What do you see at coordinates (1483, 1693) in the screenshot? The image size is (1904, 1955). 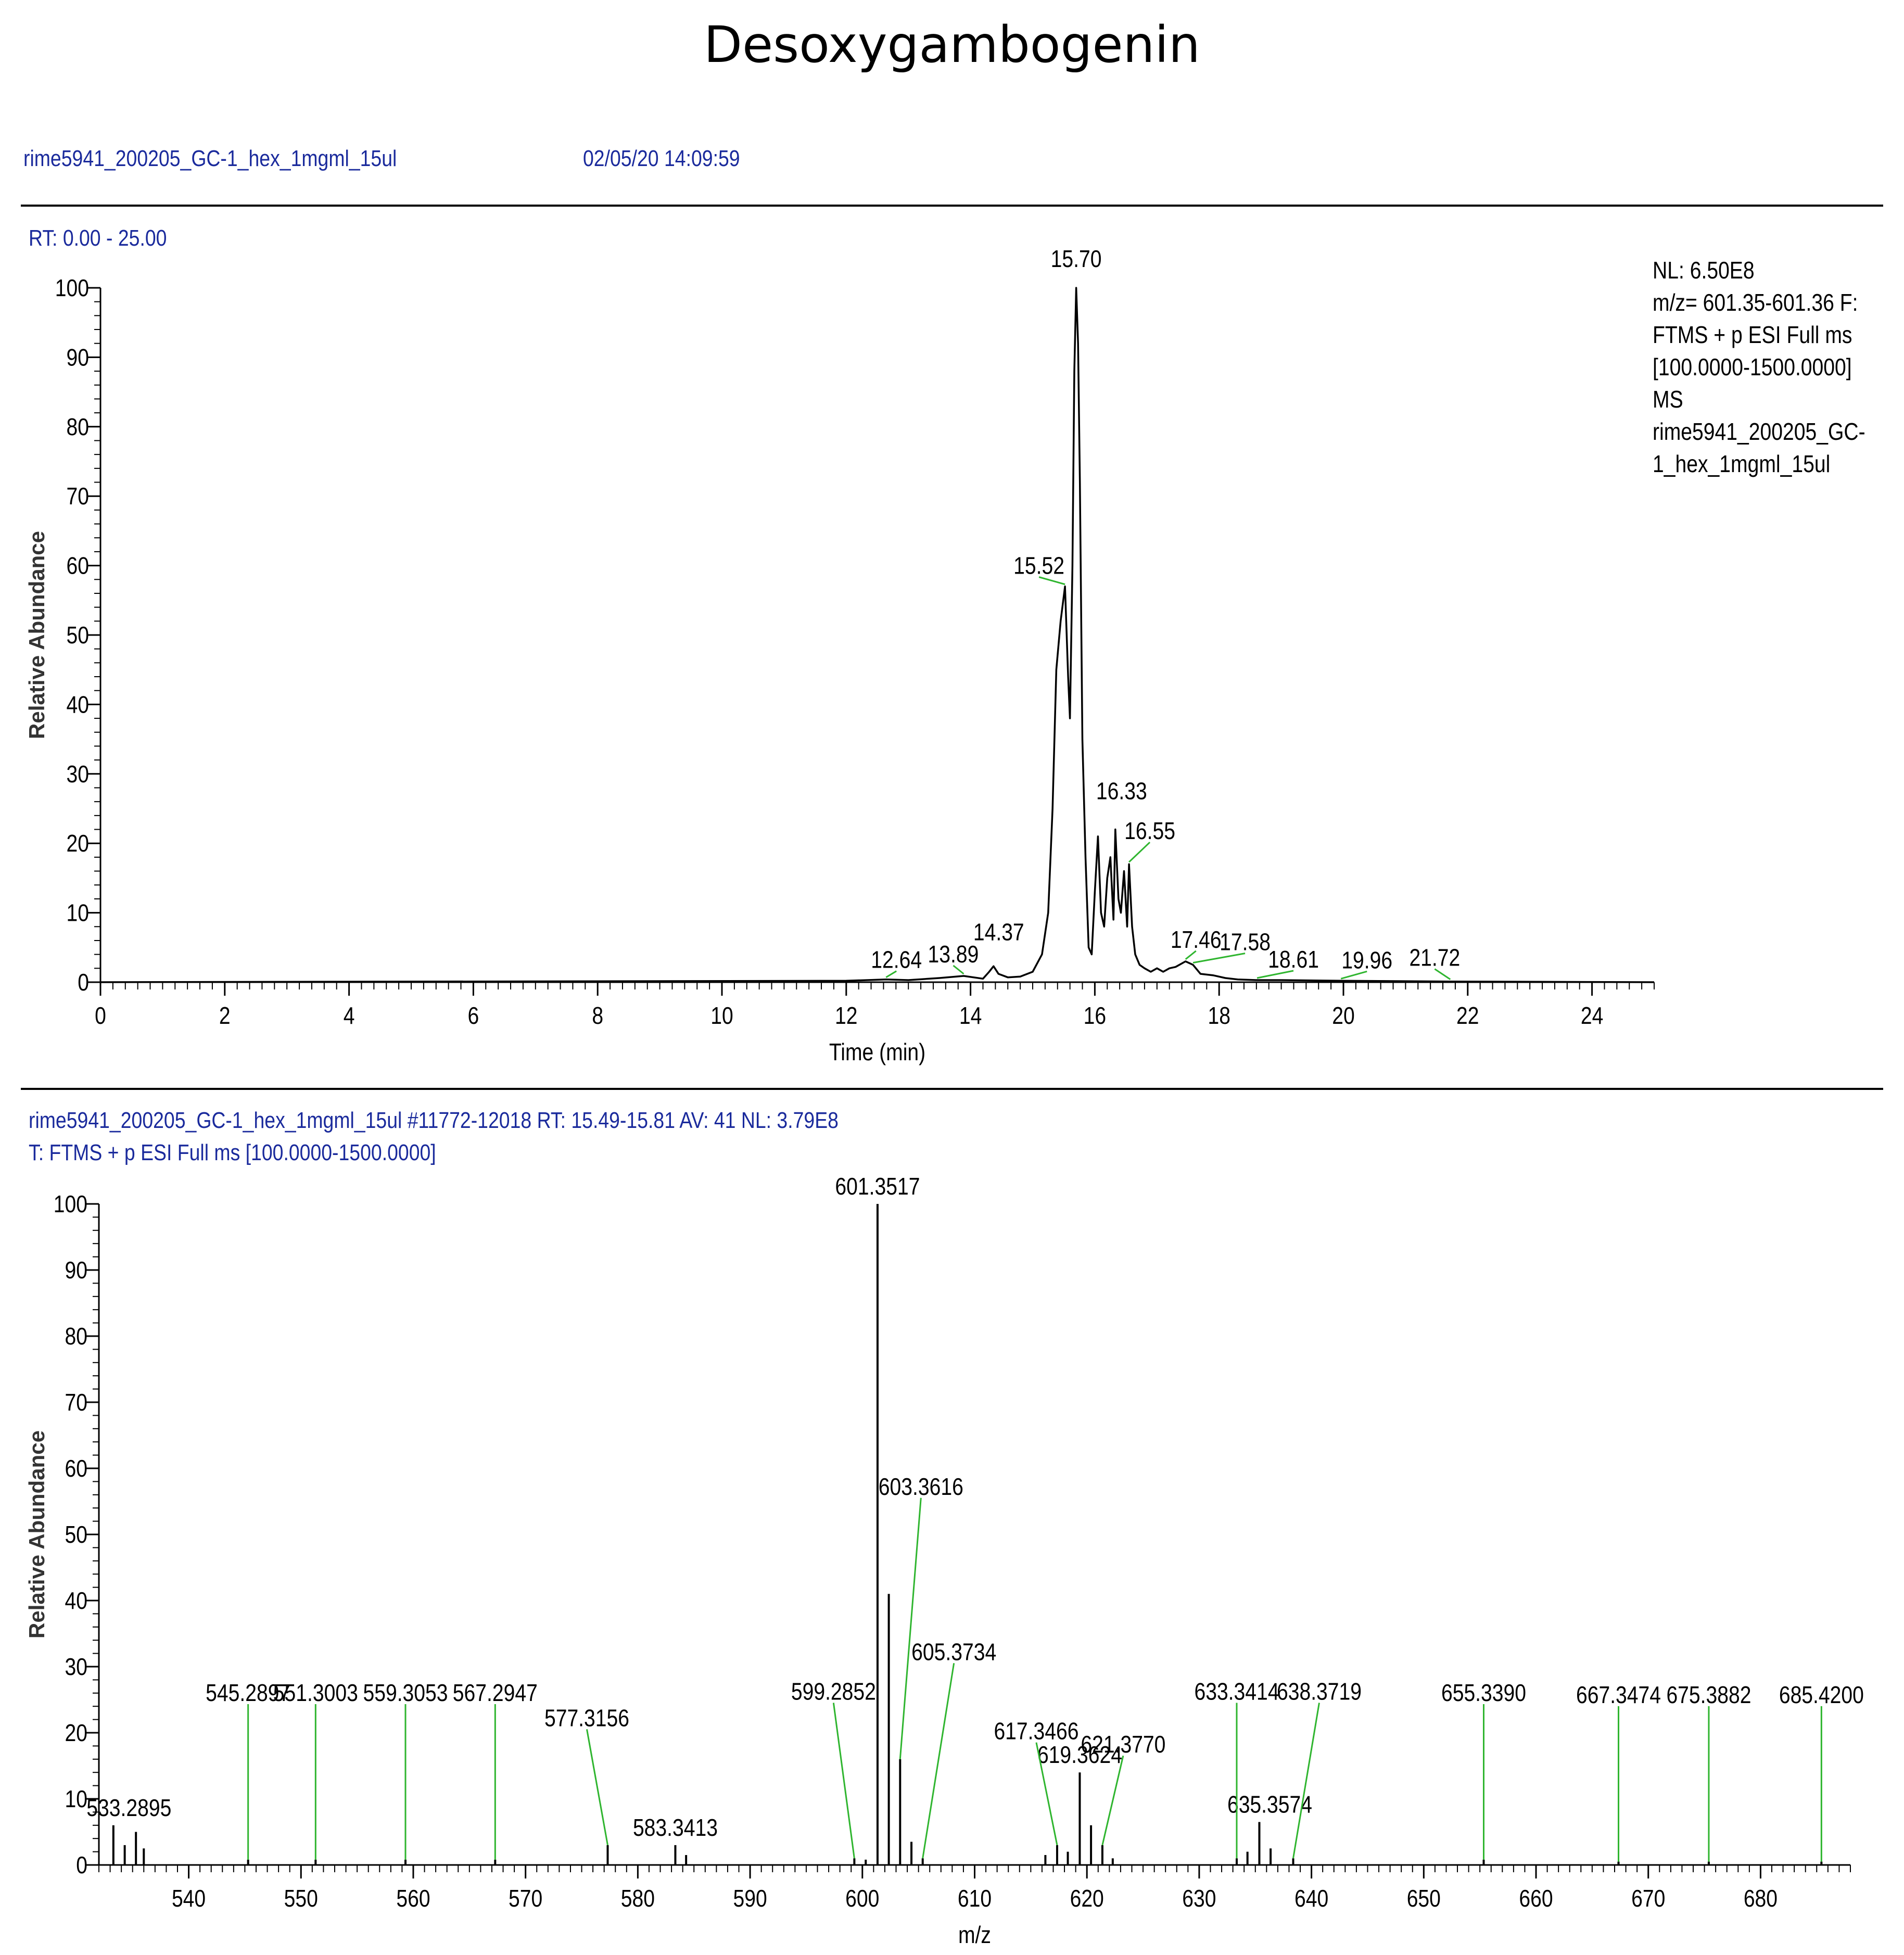 I see `peak-label: 655.3390` at bounding box center [1483, 1693].